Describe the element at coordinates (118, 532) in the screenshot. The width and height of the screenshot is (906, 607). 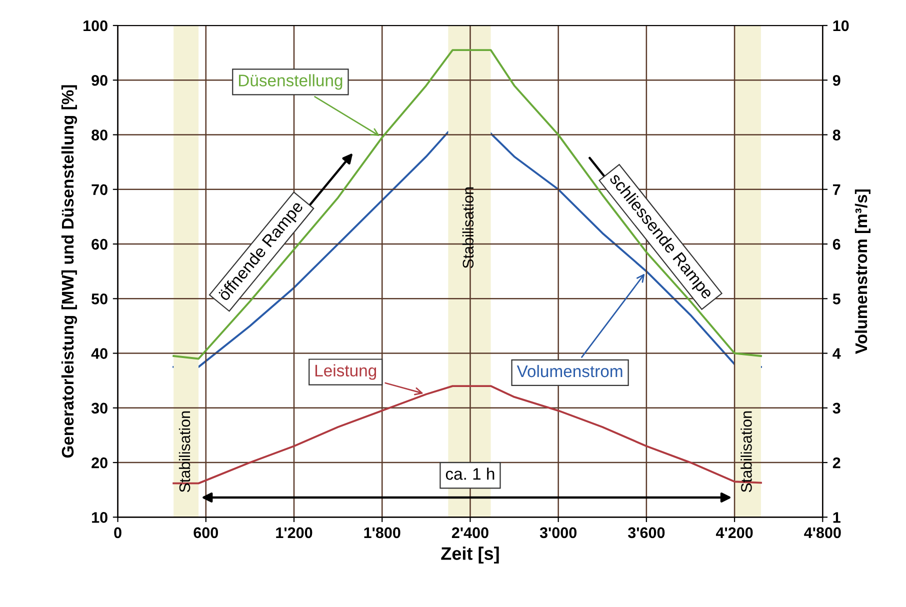
I see `x-tick-label: 0` at that location.